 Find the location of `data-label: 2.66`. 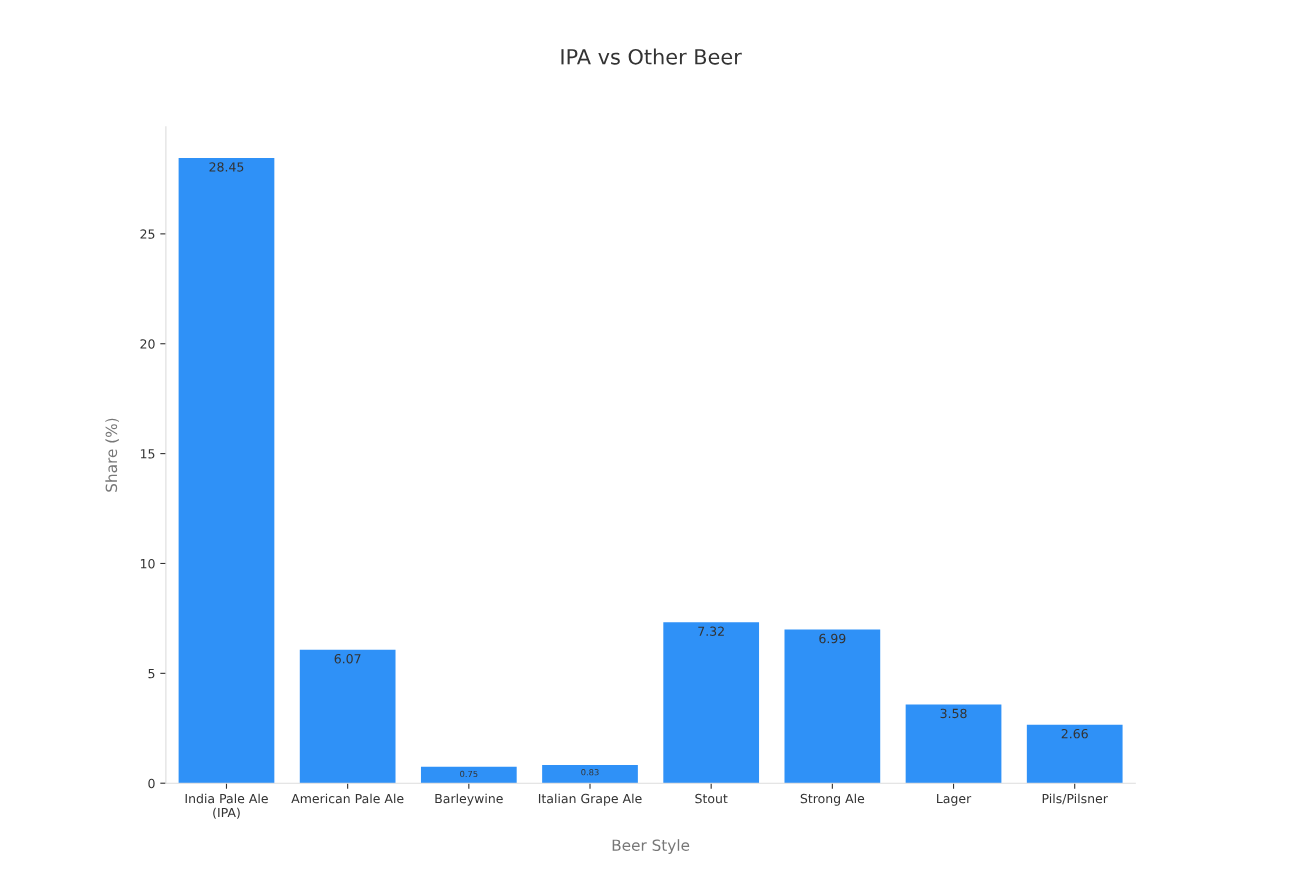

data-label: 2.66 is located at coordinates (1074, 733).